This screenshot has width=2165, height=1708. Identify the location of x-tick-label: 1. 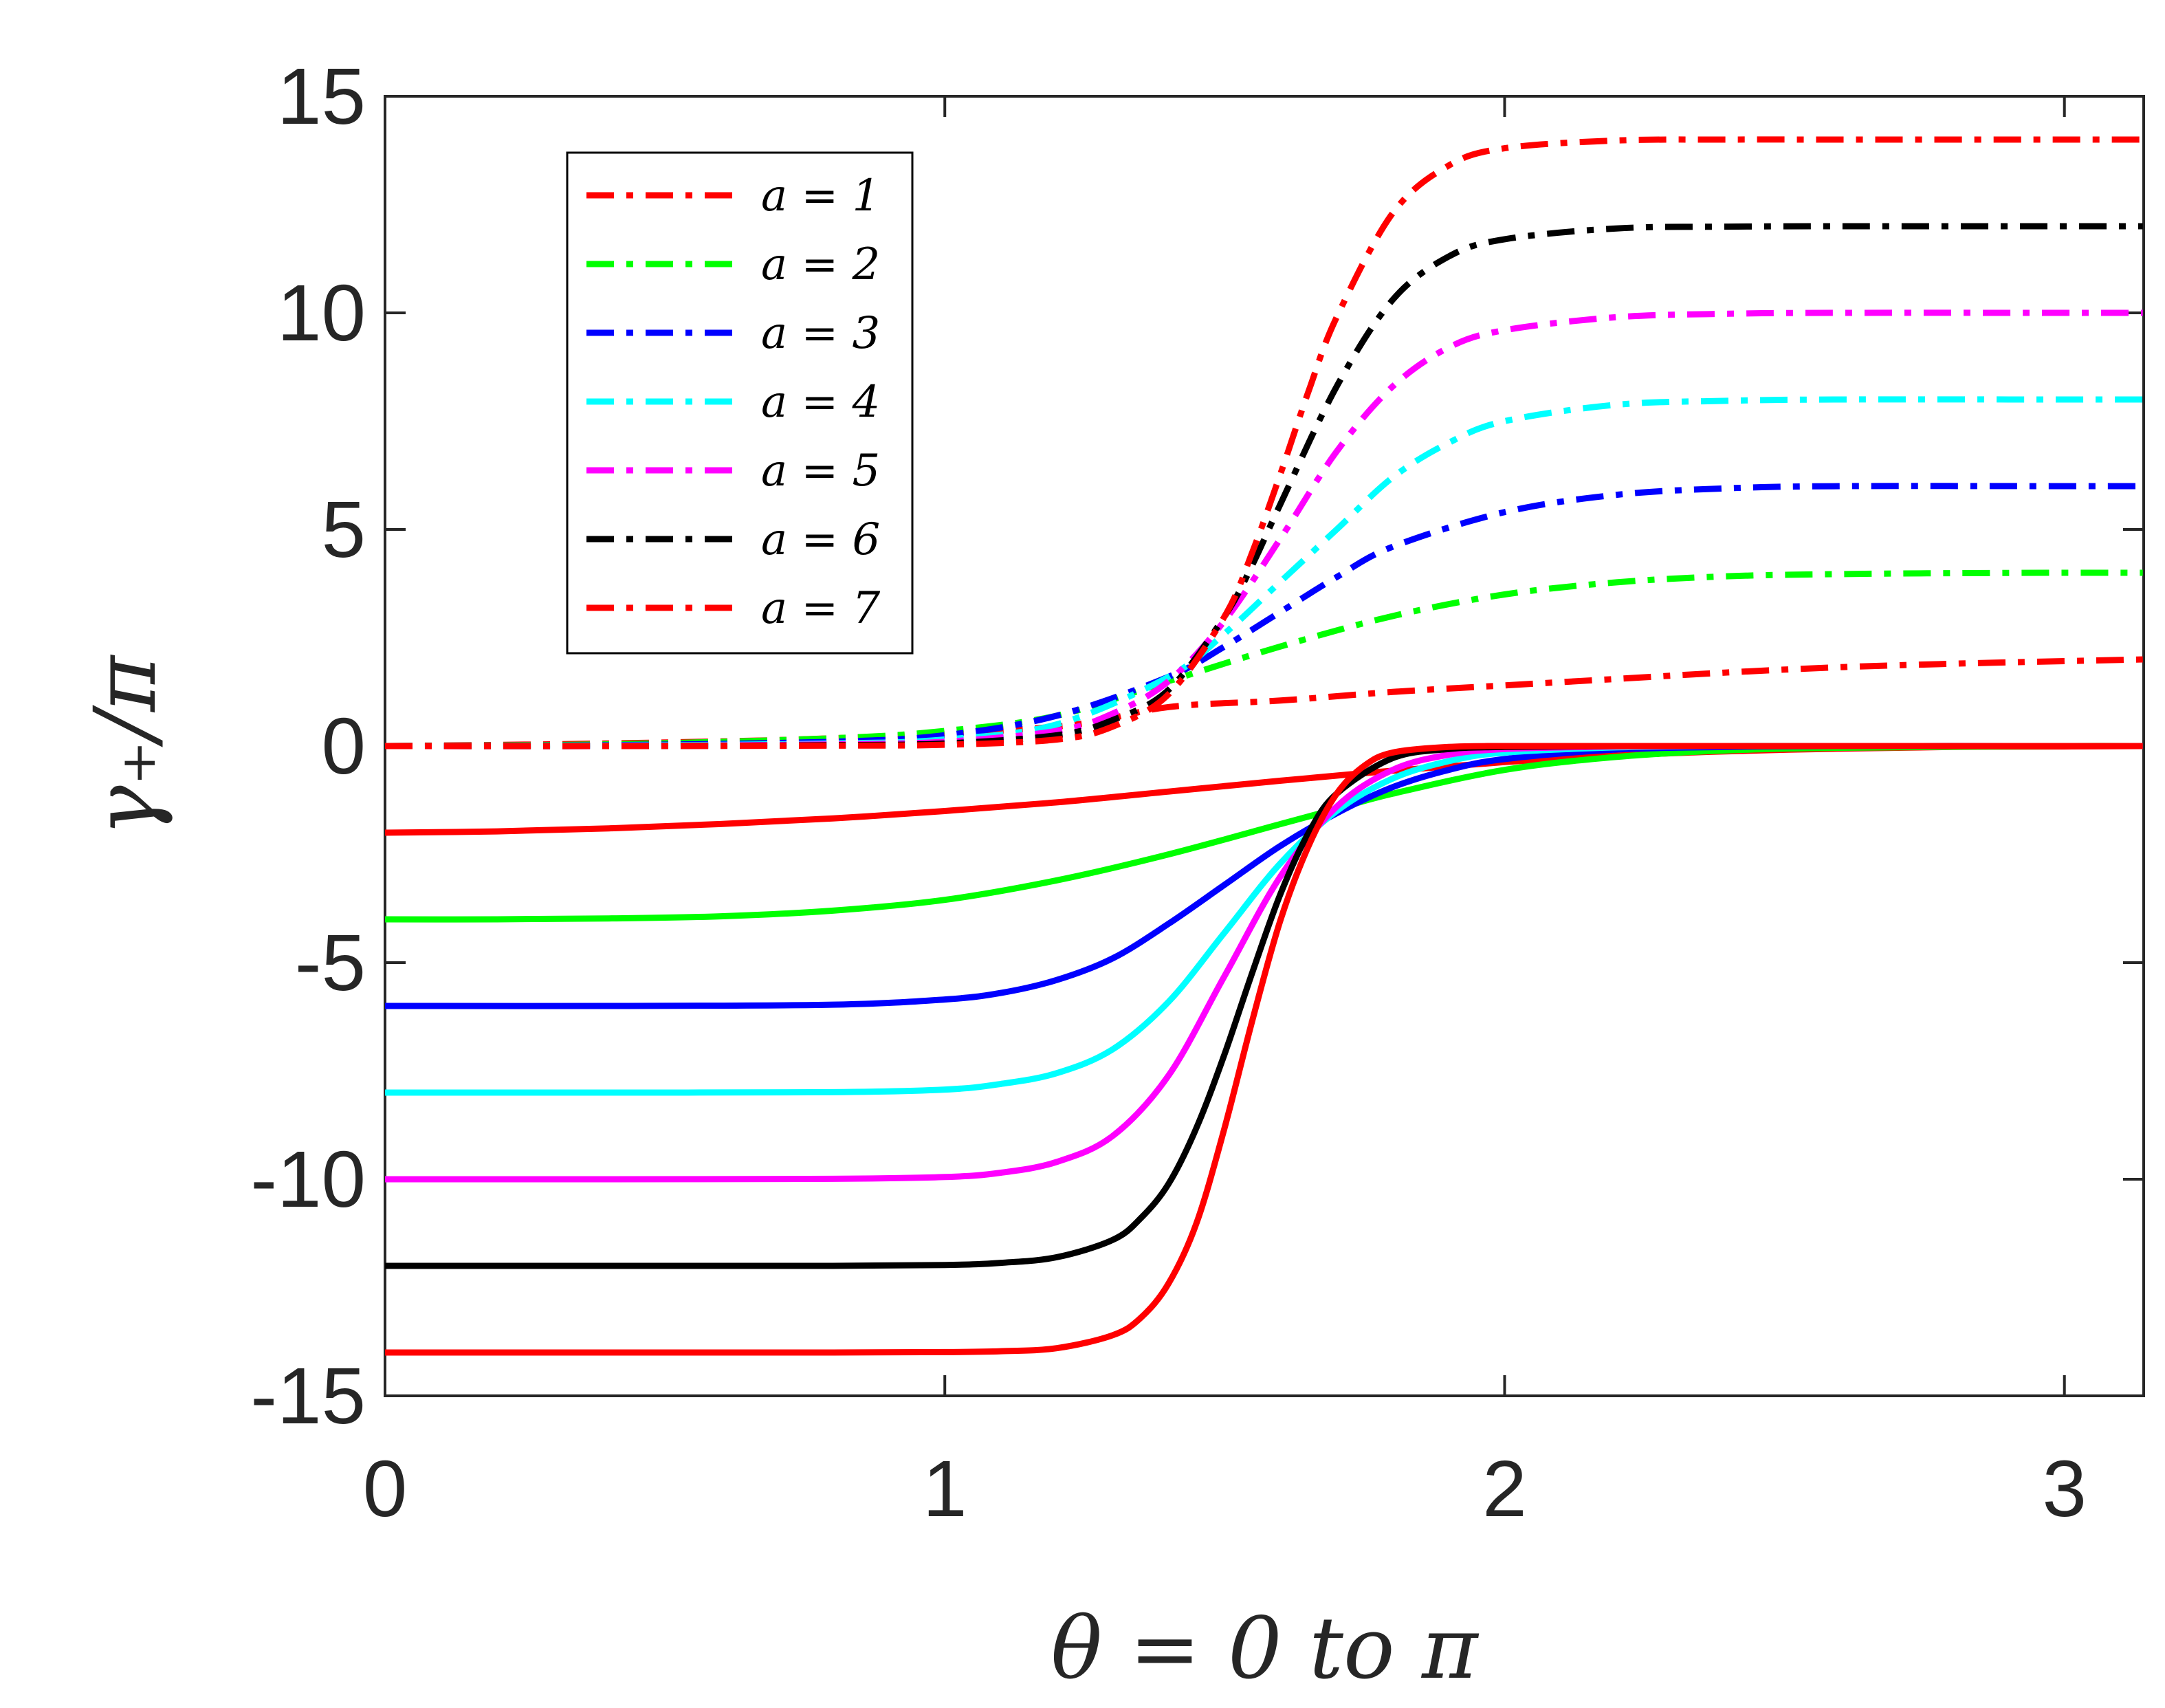
(945, 1488).